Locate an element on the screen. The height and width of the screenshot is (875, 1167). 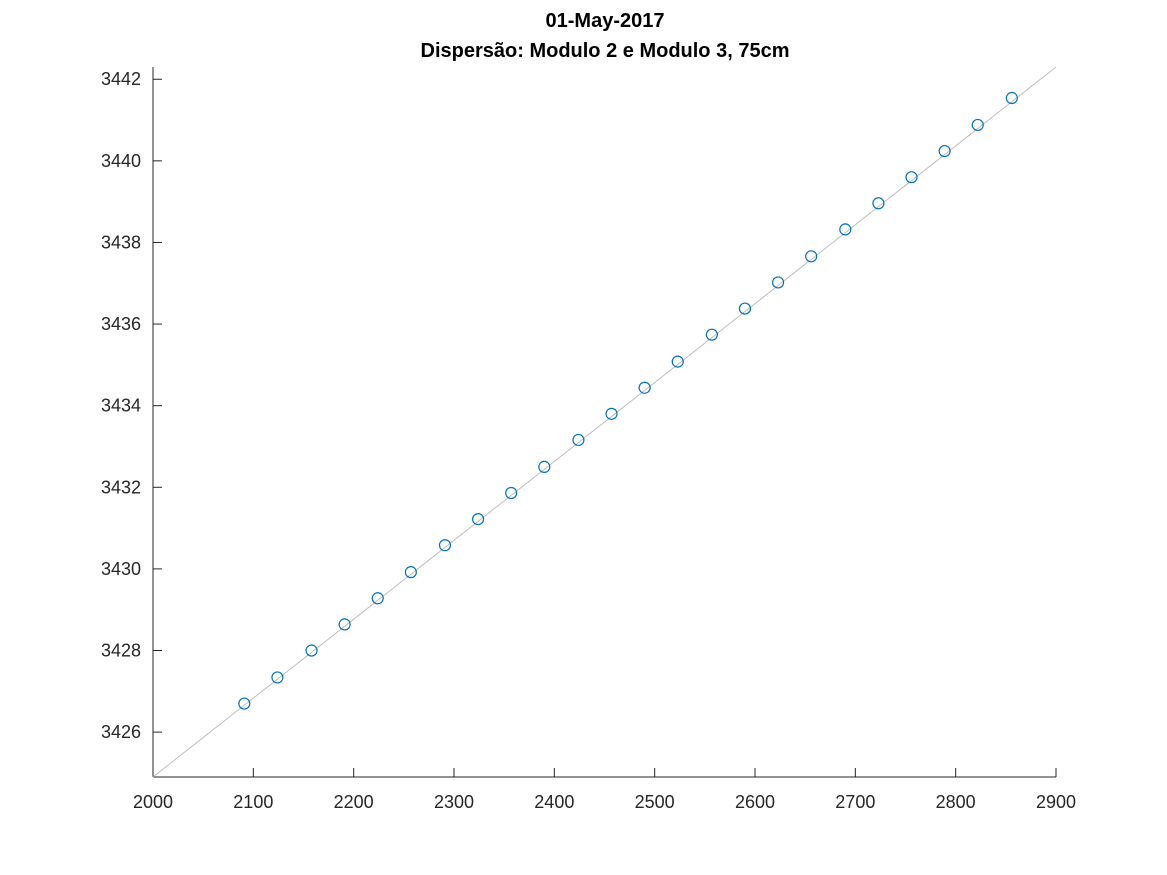
y-tick-label: 3428 is located at coordinates (121, 651).